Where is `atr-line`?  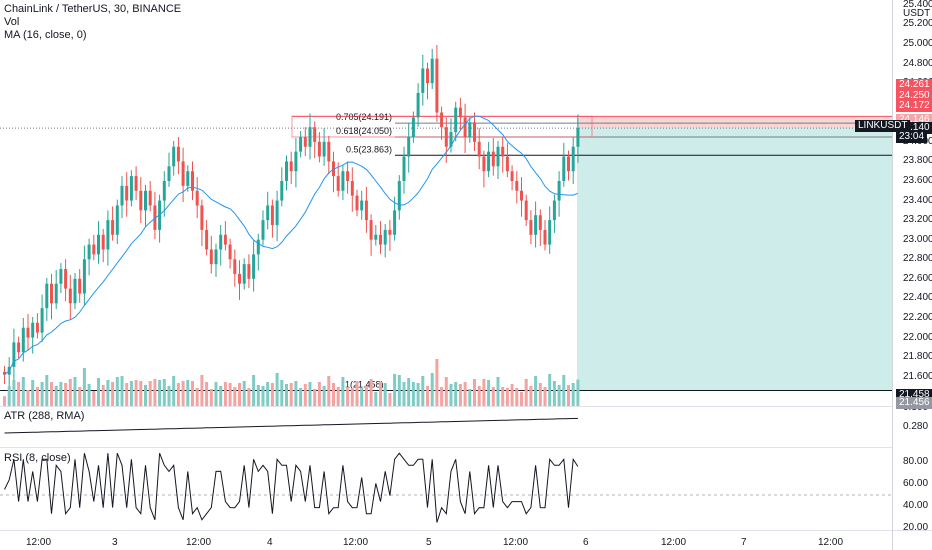
atr-line is located at coordinates (291, 425).